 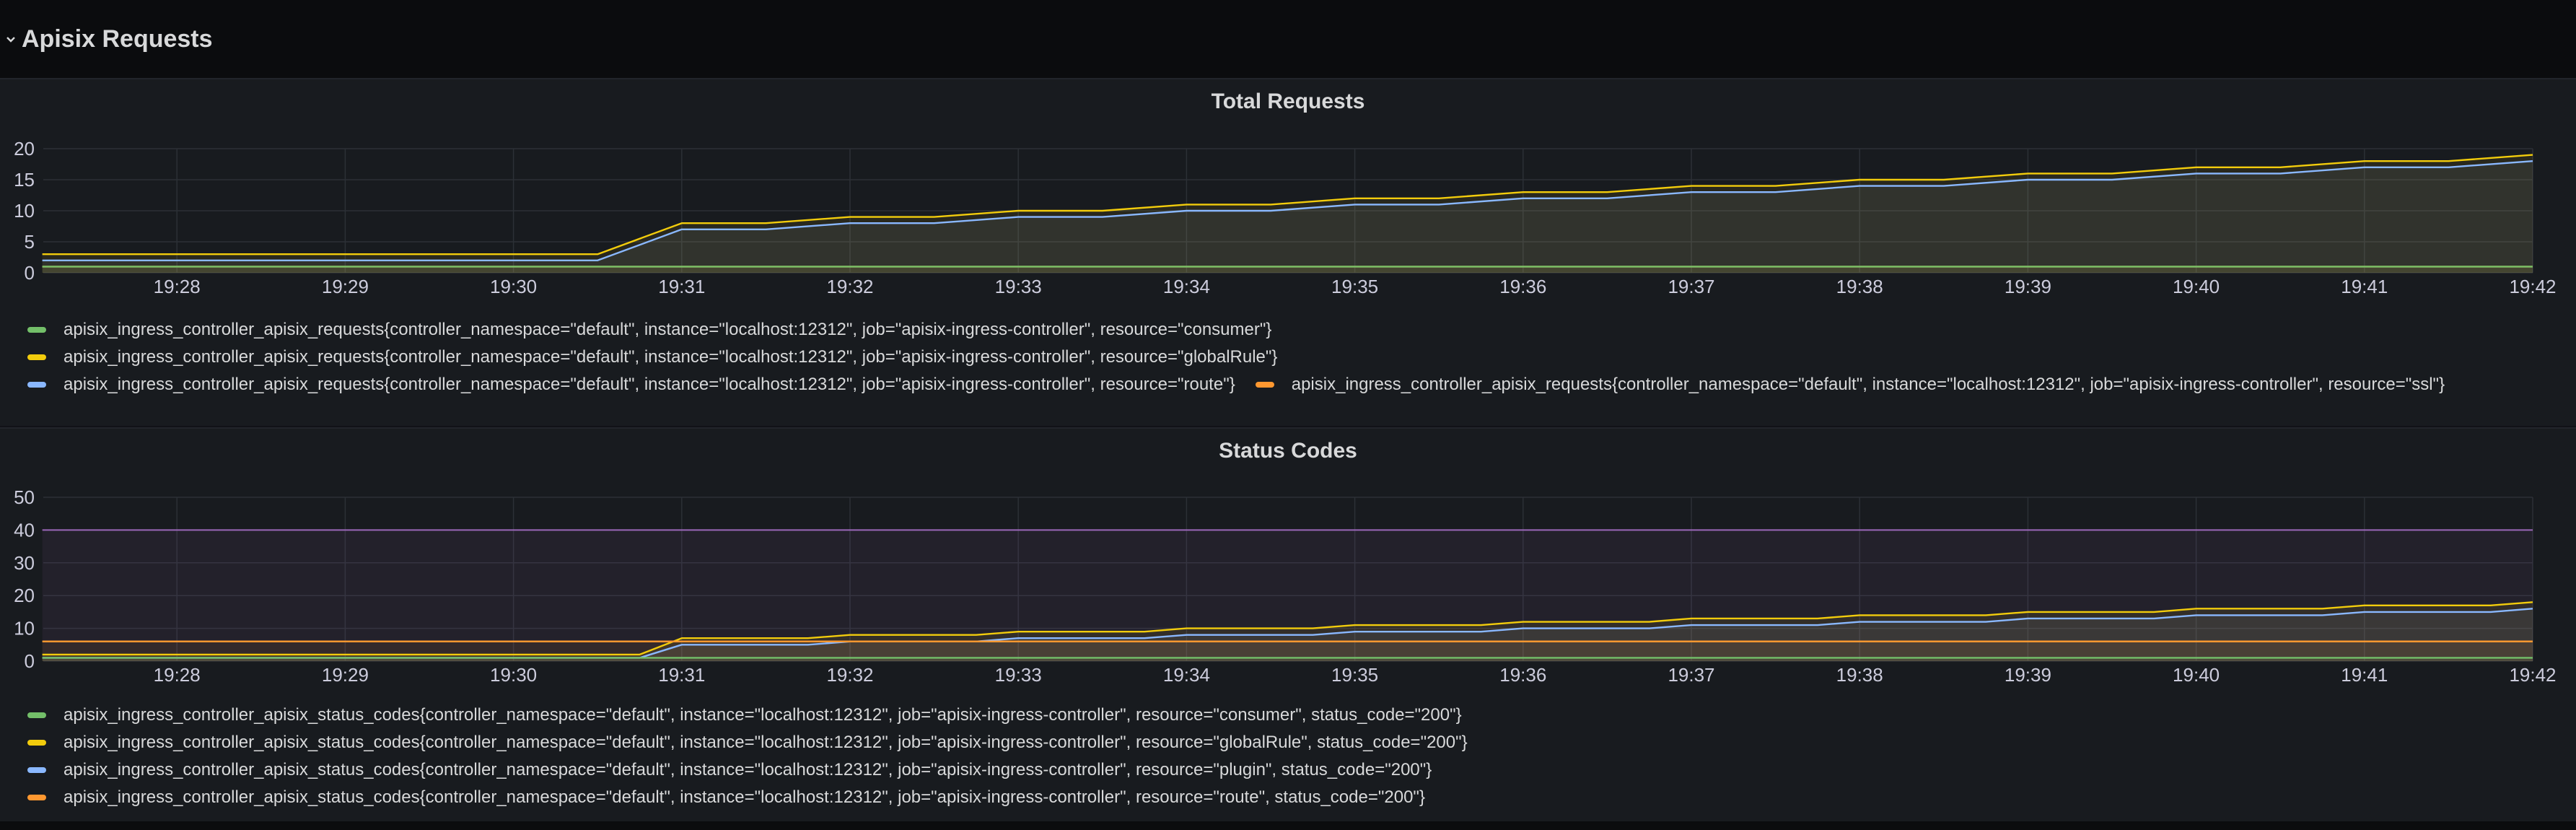 I want to click on row-header: Apisix Requests, so click(x=1288, y=39).